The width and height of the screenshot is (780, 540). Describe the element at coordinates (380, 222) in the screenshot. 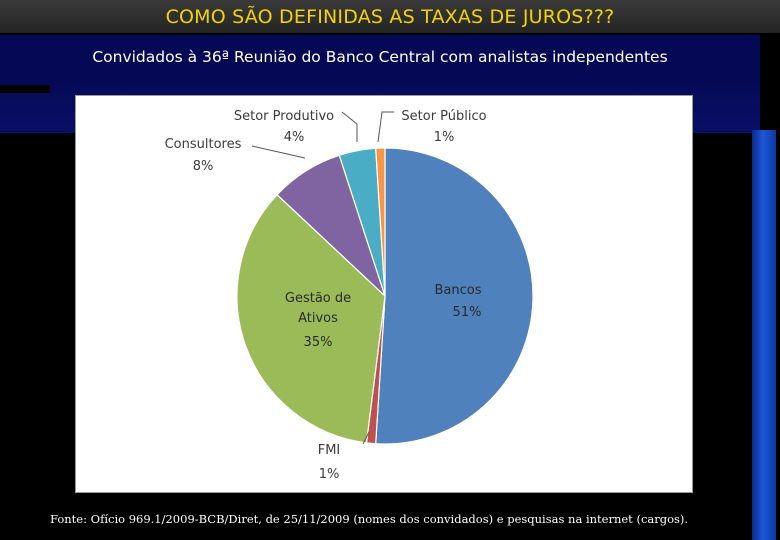

I see `pie-slice-setor-p-blico` at that location.